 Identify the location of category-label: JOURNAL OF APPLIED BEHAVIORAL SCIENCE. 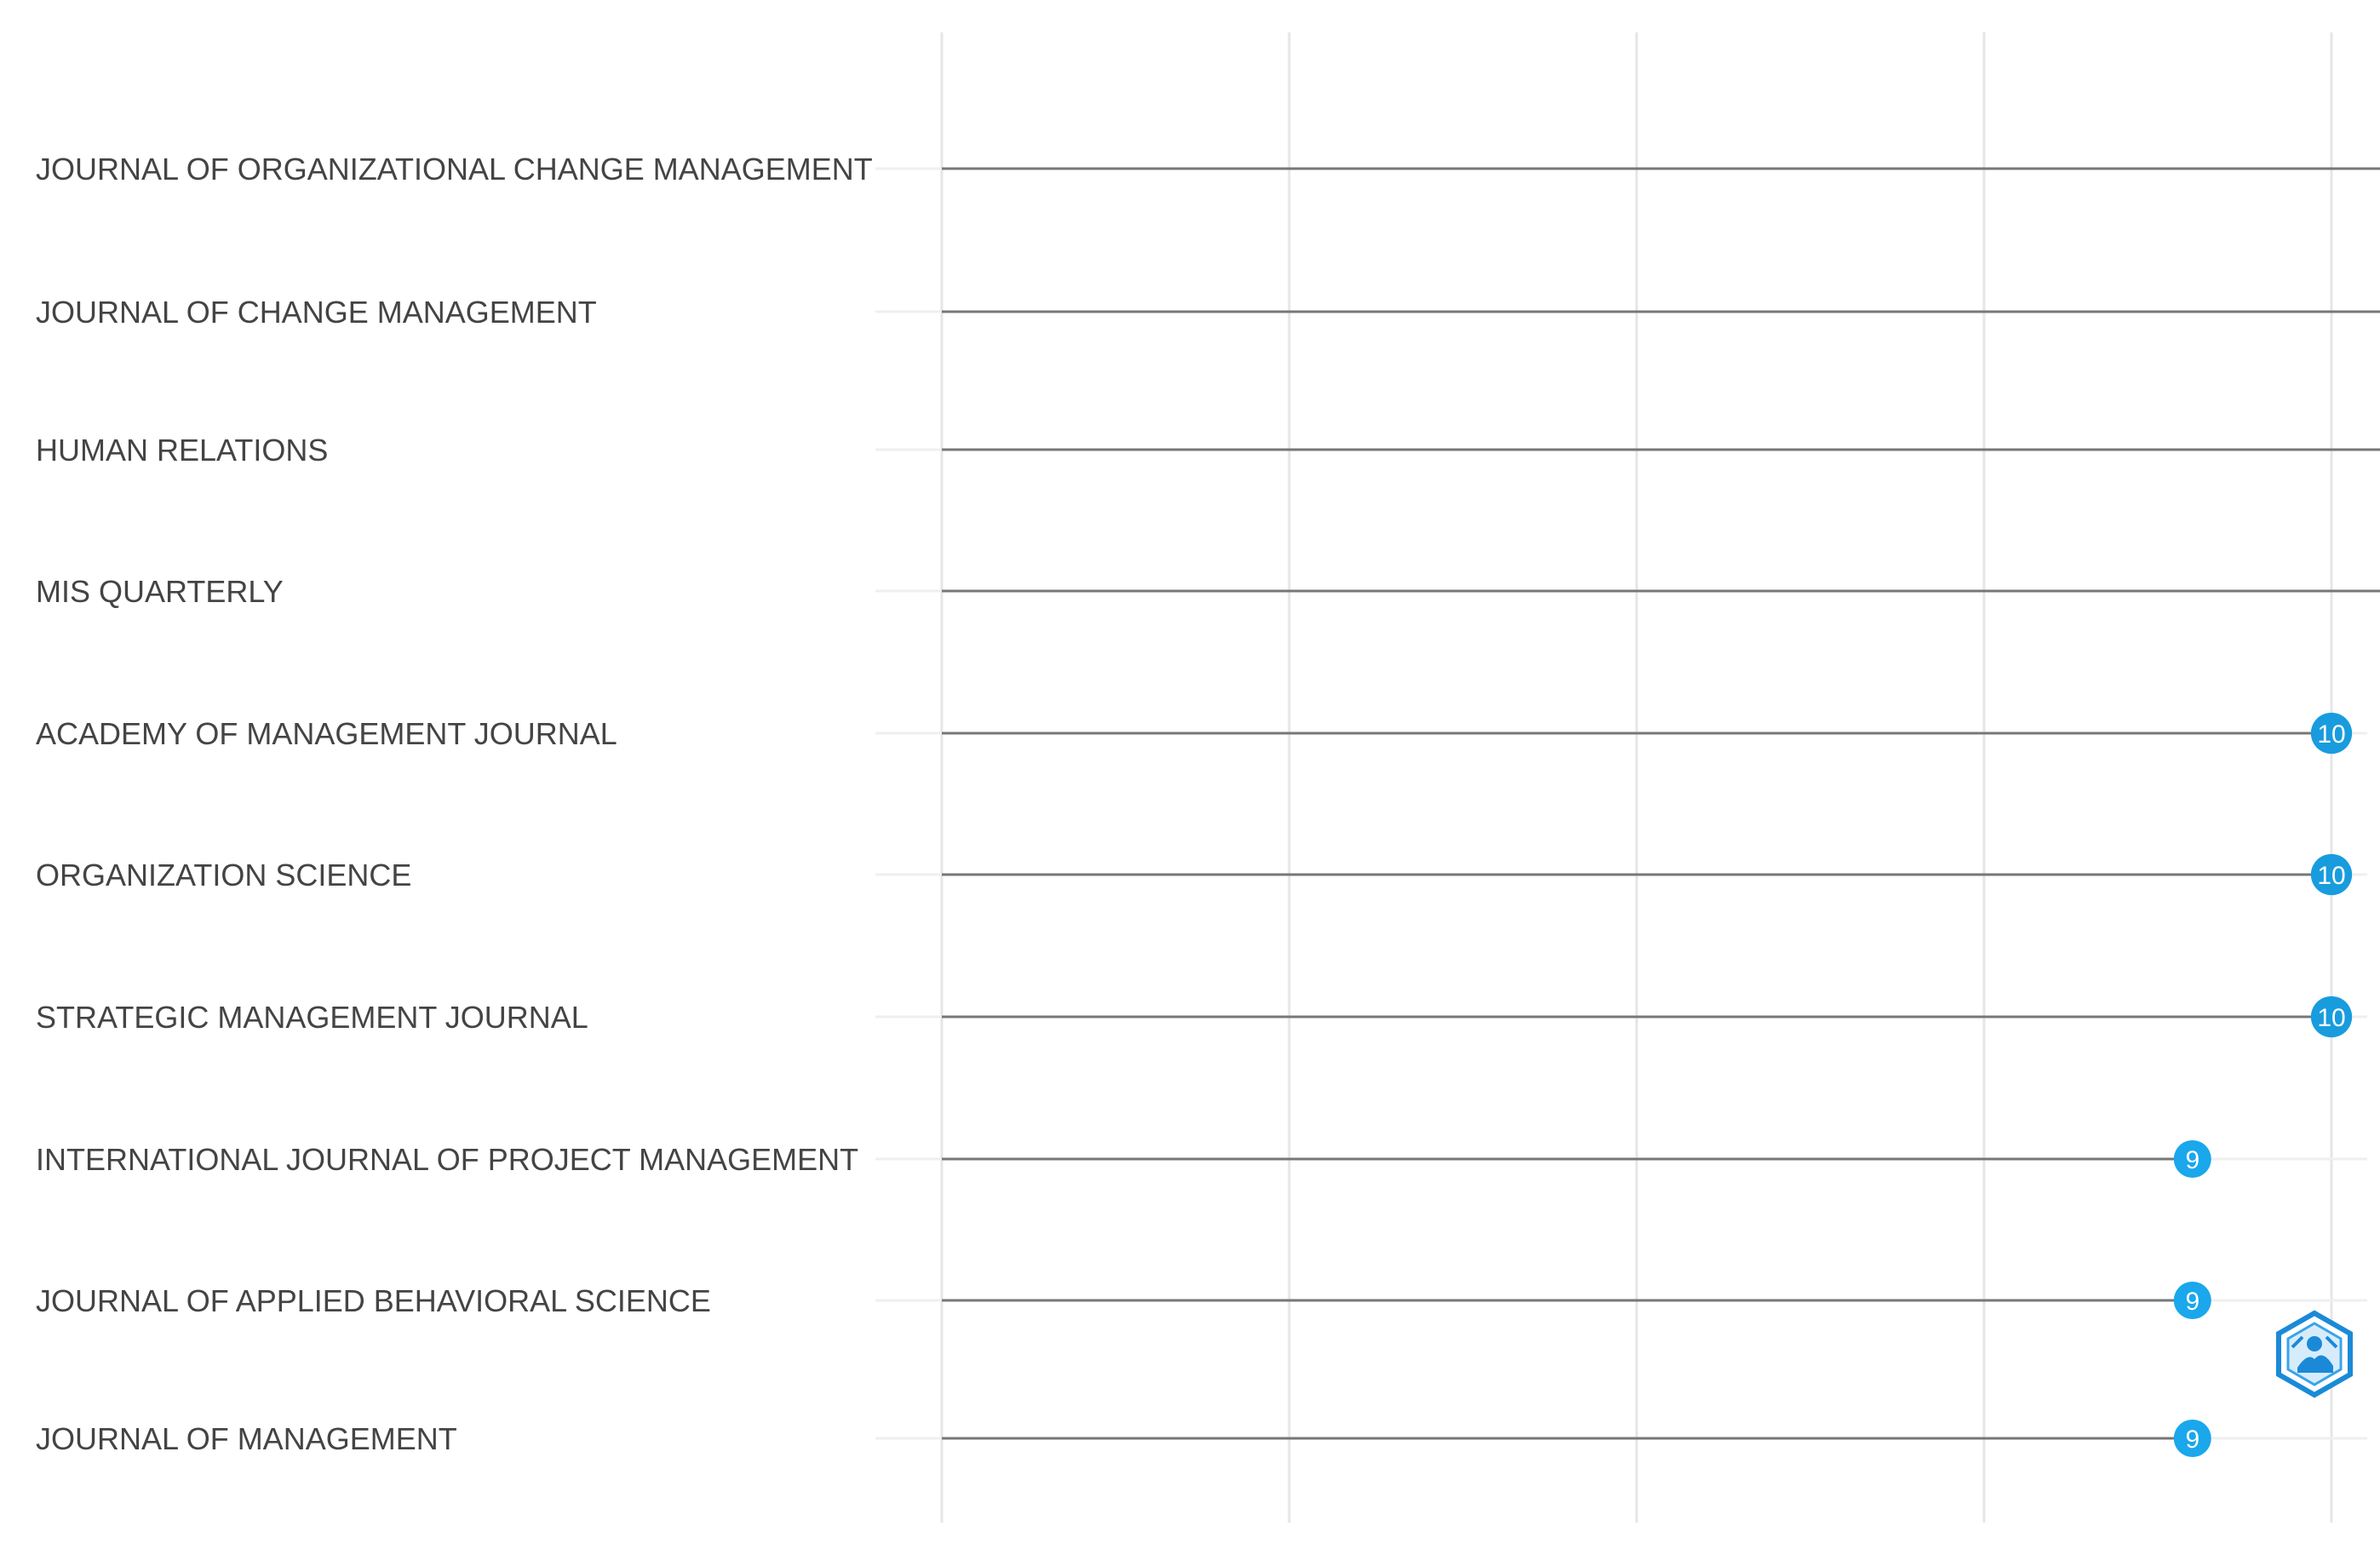
(373, 1300).